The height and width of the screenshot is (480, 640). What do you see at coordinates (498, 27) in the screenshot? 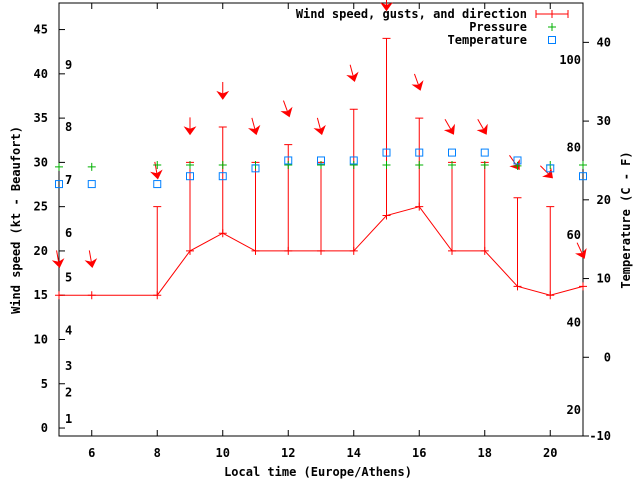
I see `legend-label-pressure: Pressure` at bounding box center [498, 27].